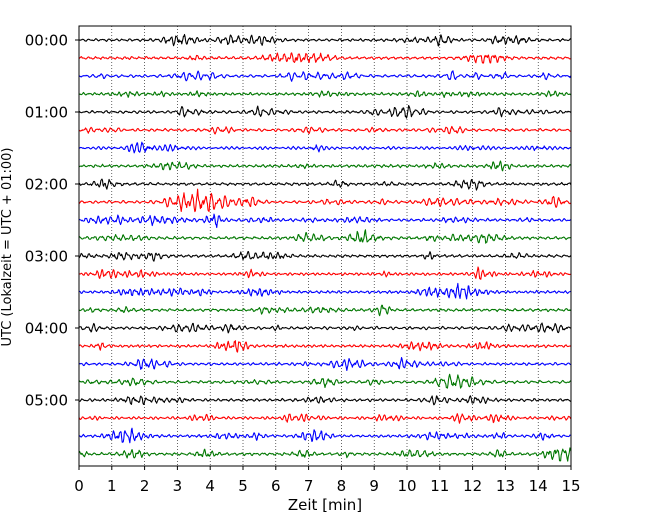 The height and width of the screenshot is (520, 650). Describe the element at coordinates (325, 505) in the screenshot. I see `x-axis-title: Zeit [min]` at that location.